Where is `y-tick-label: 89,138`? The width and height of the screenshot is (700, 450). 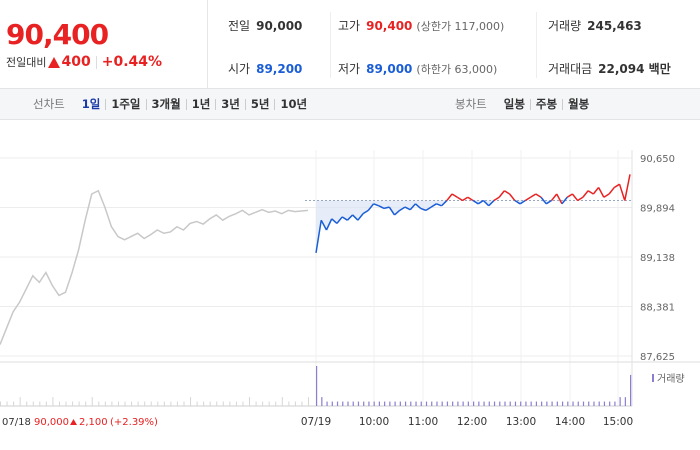 y-tick-label: 89,138 is located at coordinates (657, 258).